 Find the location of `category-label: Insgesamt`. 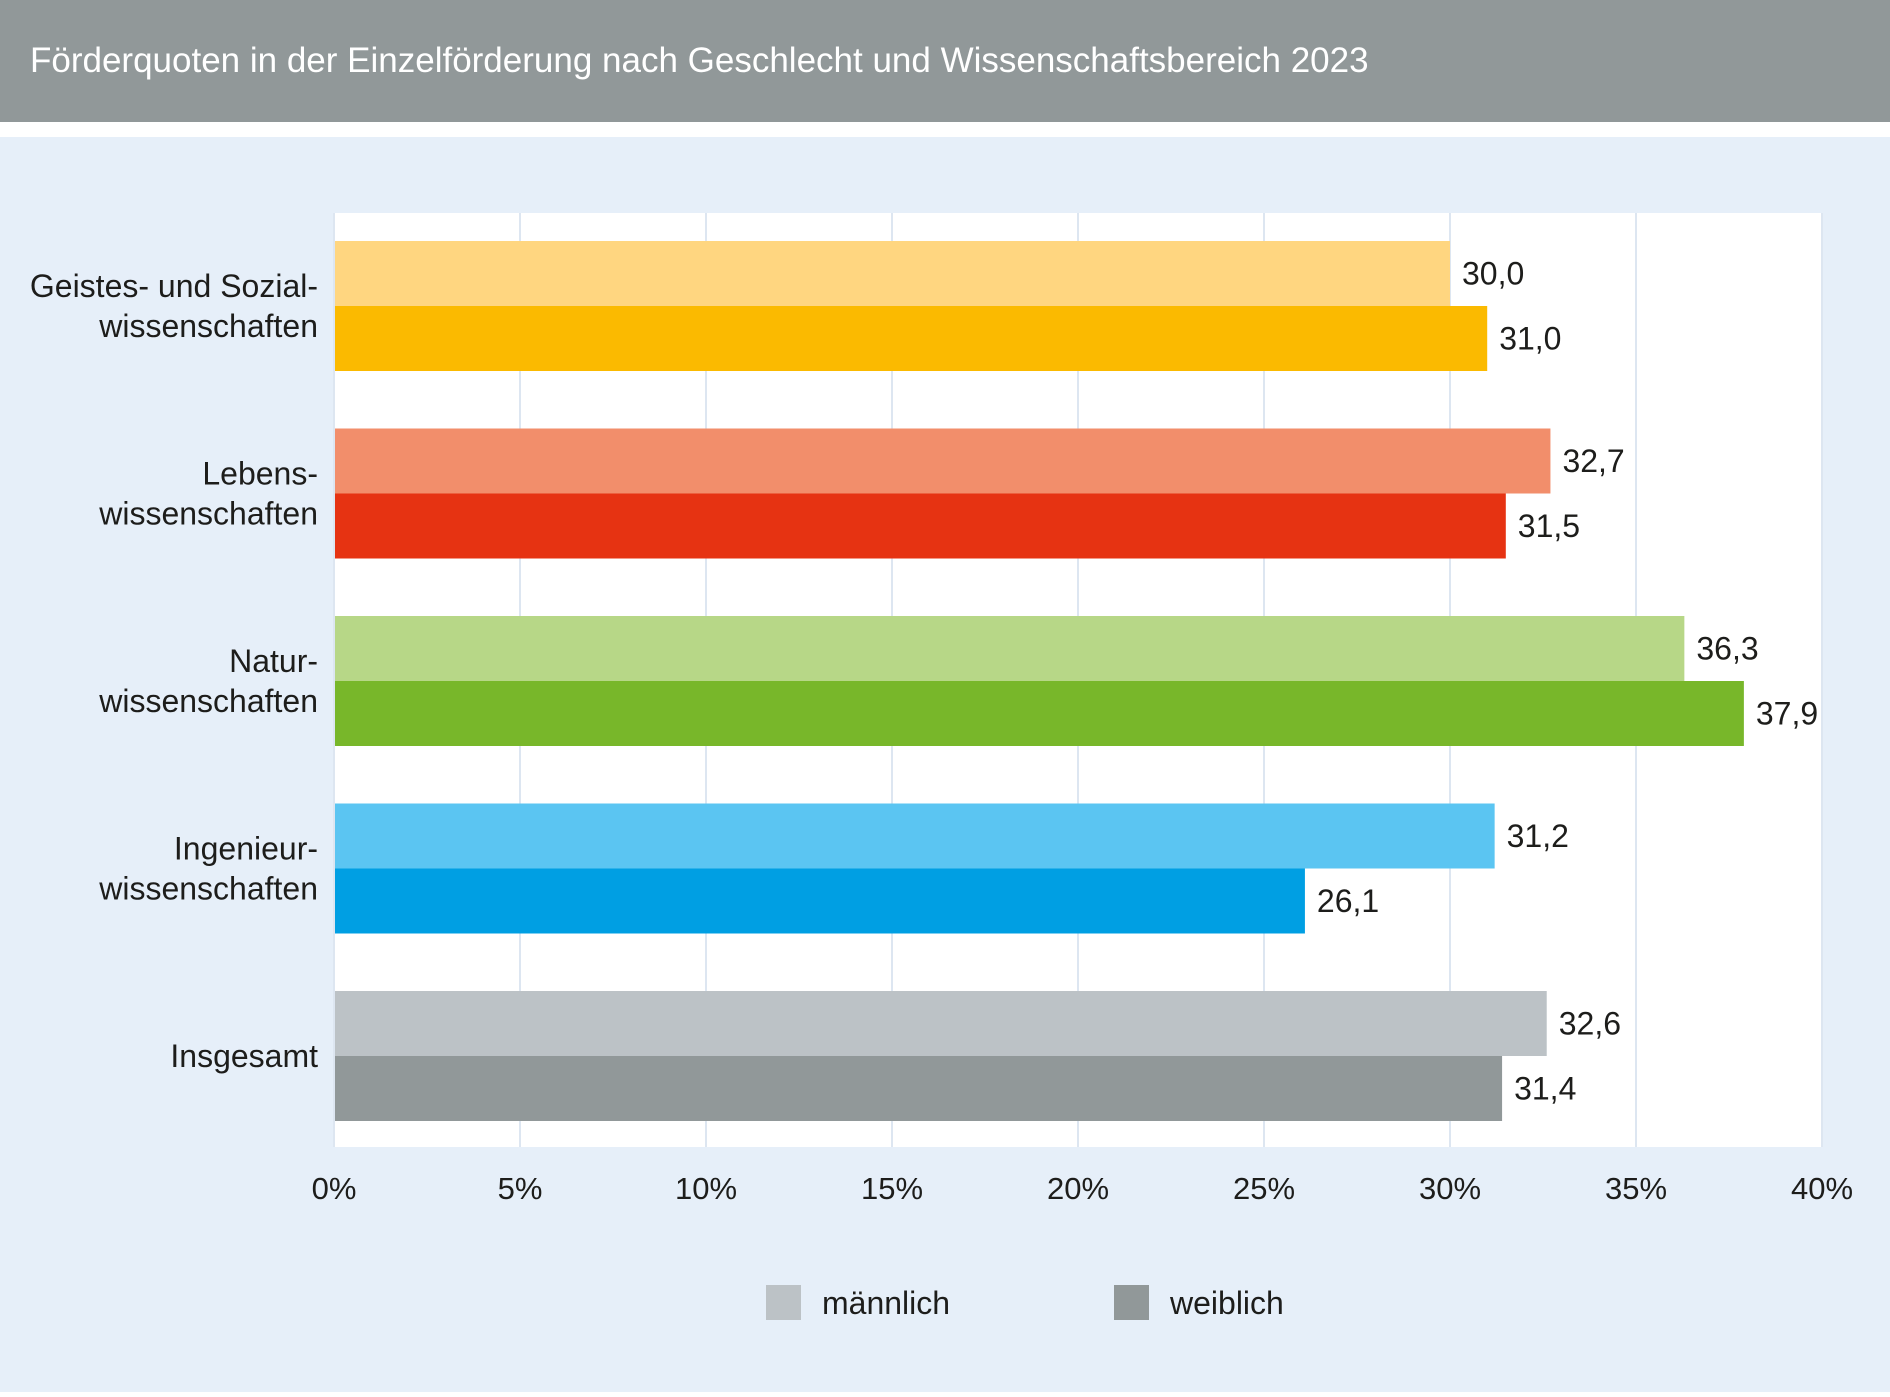

category-label: Insgesamt is located at coordinates (244, 1056).